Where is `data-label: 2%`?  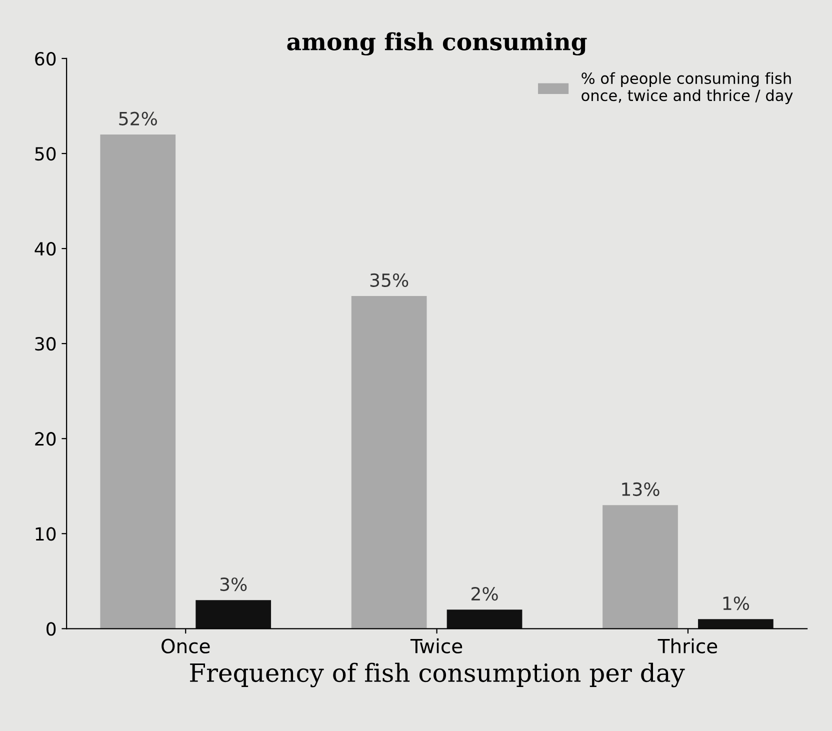
data-label: 2% is located at coordinates (485, 593).